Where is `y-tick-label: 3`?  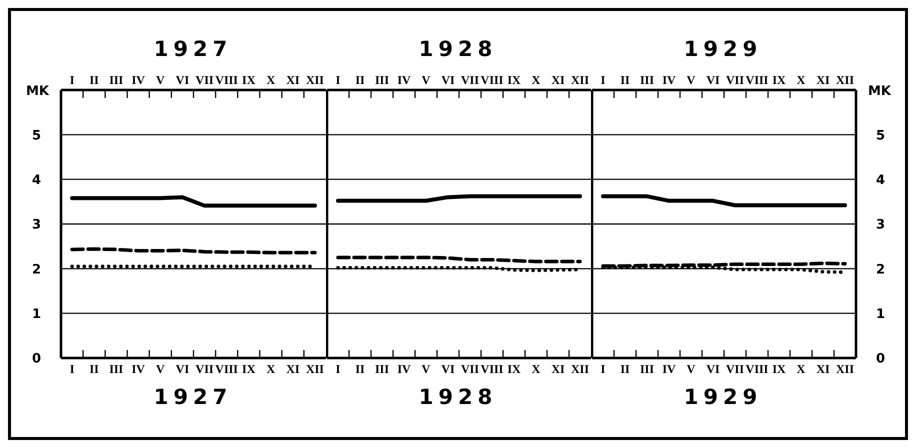 y-tick-label: 3 is located at coordinates (35, 225).